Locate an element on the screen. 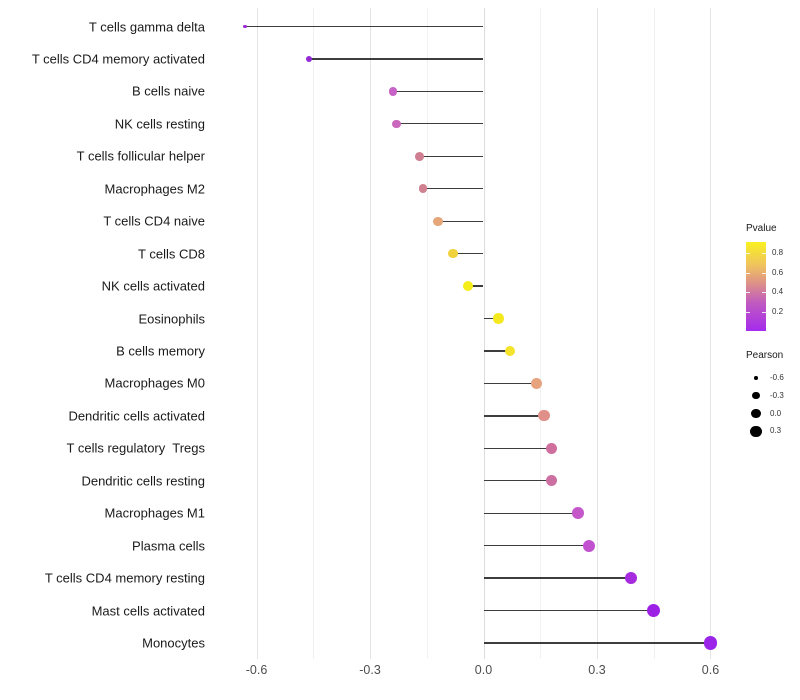 This screenshot has height=700, width=800. pearson-legend-title: Pearson is located at coordinates (765, 355).